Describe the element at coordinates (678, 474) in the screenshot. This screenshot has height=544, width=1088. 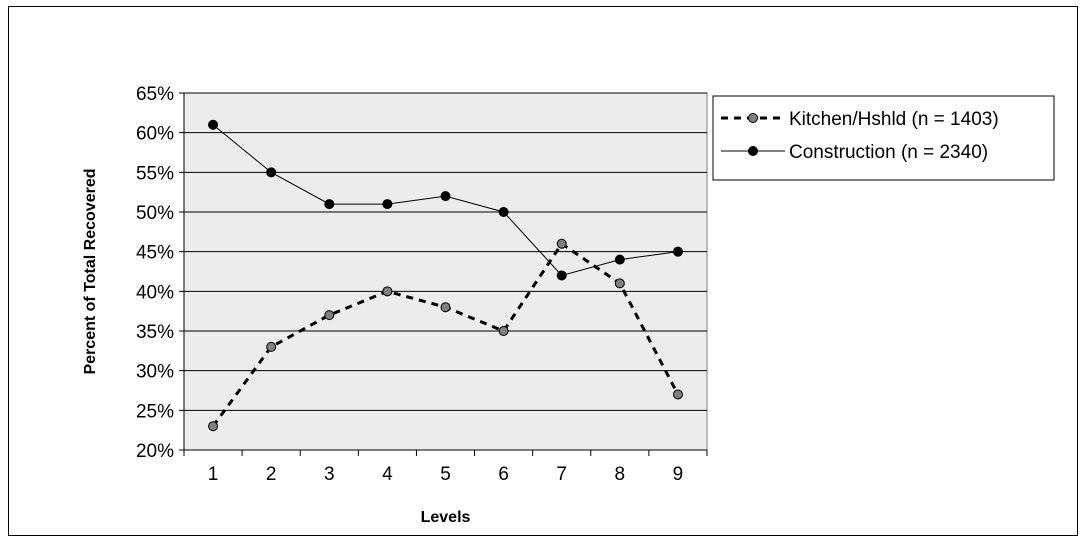
I see `x-tick-label: 9` at that location.